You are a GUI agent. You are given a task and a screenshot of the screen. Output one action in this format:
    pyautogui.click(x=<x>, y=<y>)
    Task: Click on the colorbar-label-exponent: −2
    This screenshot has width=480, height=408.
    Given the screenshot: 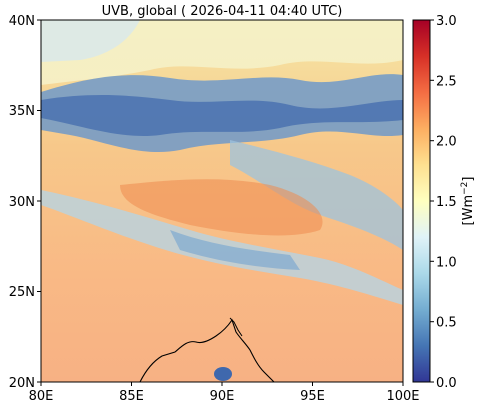 What is the action you would take?
    pyautogui.click(x=465, y=188)
    